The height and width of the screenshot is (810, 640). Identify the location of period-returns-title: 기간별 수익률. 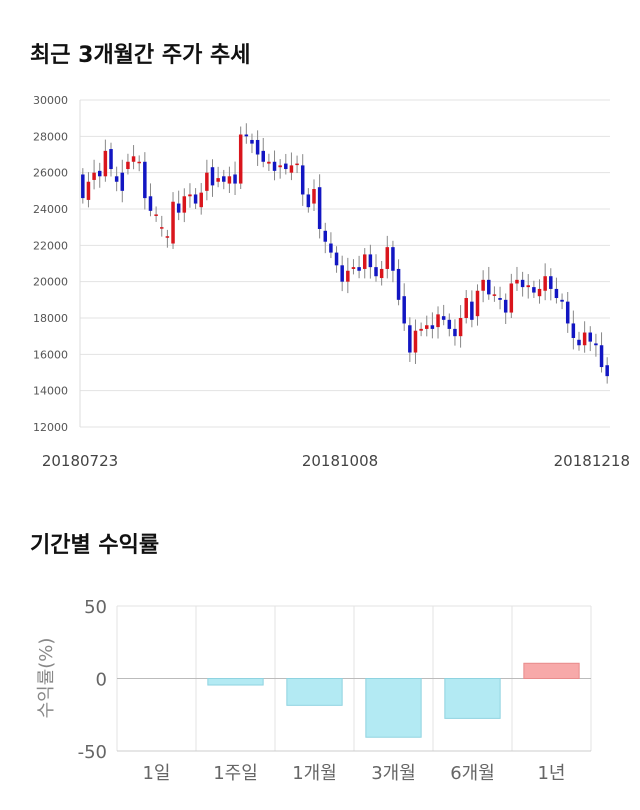
(95, 545).